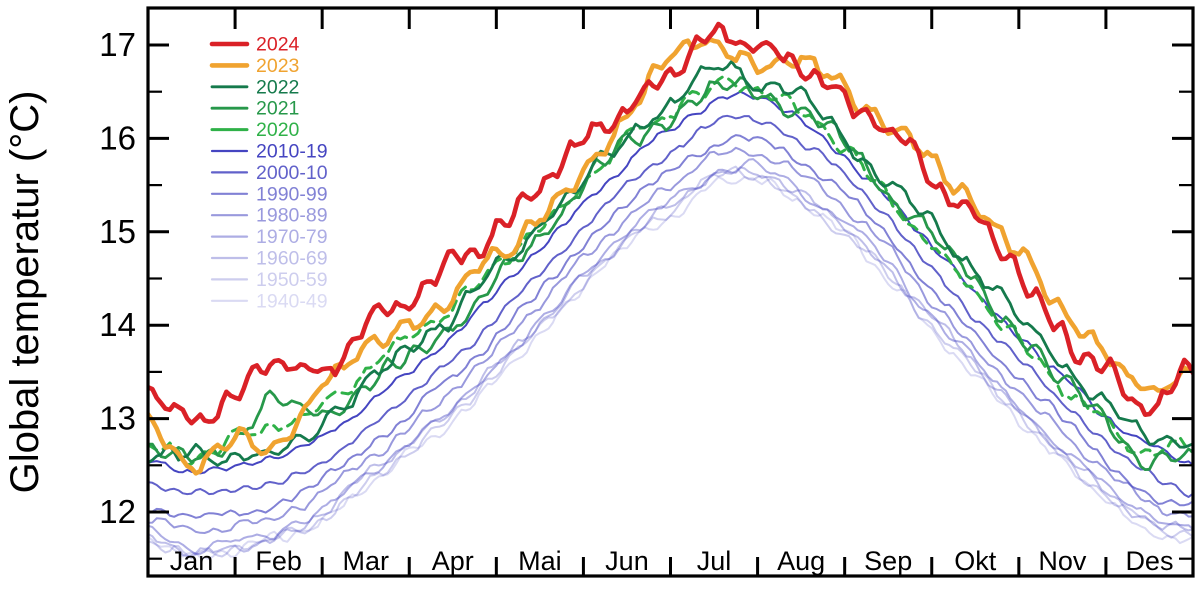 The height and width of the screenshot is (595, 1200). I want to click on x-month-label-Des: Des, so click(1149, 561).